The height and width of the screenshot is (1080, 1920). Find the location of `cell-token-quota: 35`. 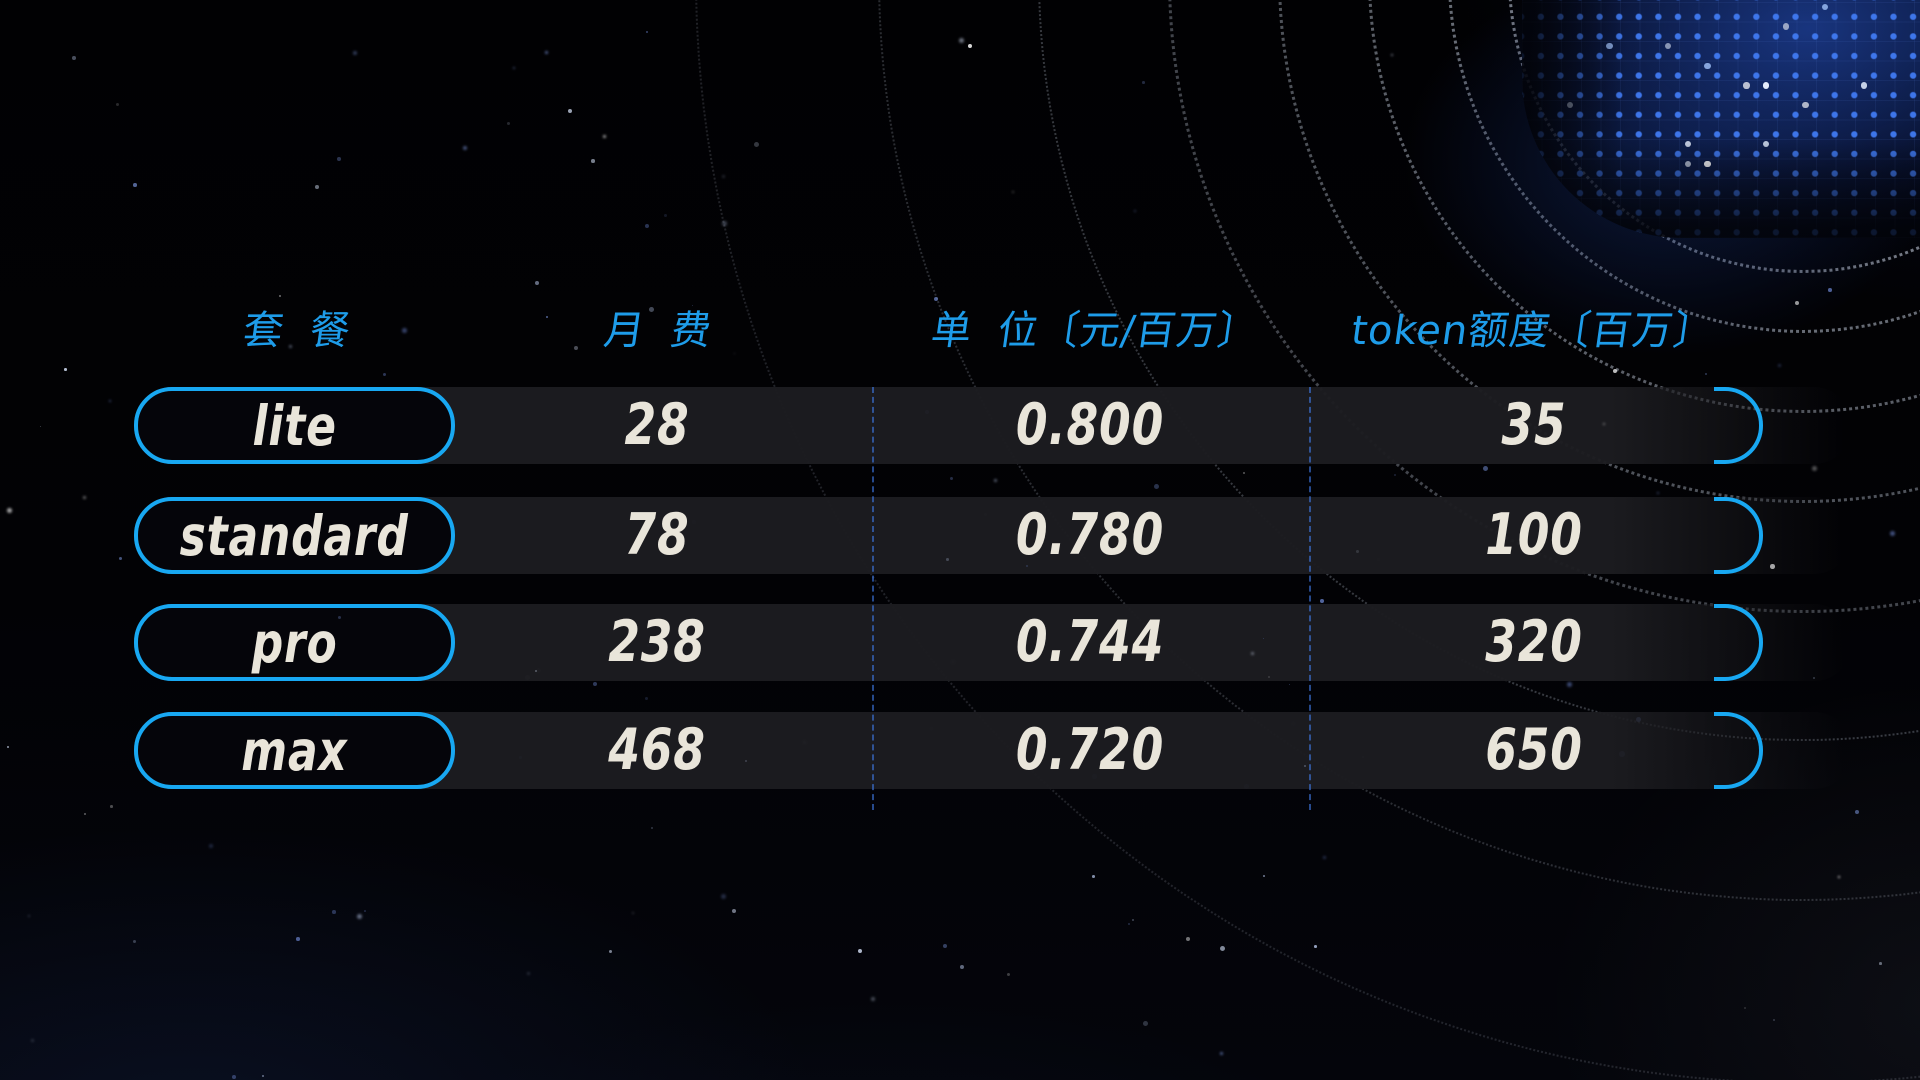

cell-token-quota: 35 is located at coordinates (1534, 425).